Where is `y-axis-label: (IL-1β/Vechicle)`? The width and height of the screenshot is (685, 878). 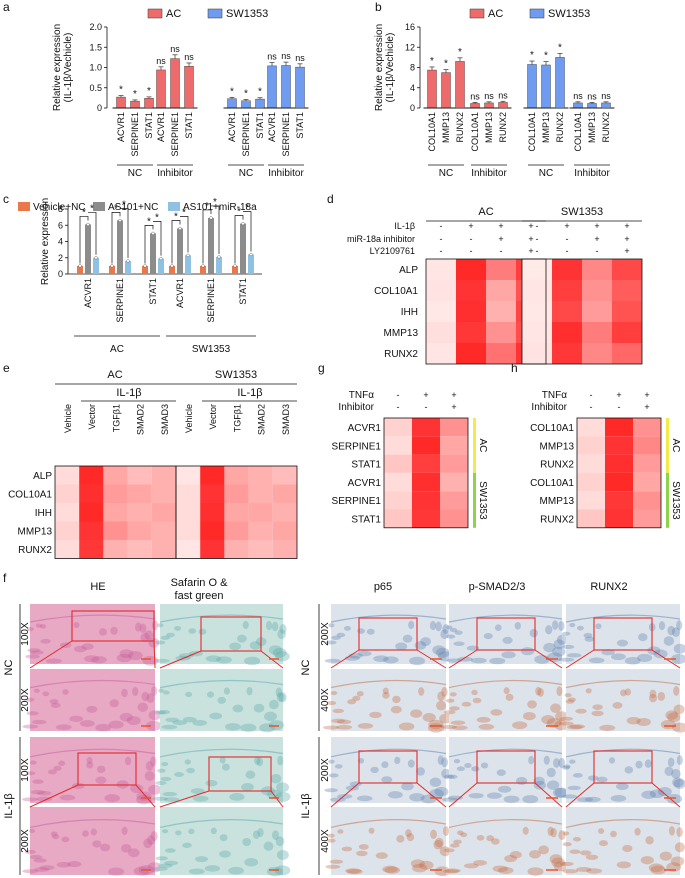
y-axis-label: (IL-1β/Vechicle) is located at coordinates (390, 68).